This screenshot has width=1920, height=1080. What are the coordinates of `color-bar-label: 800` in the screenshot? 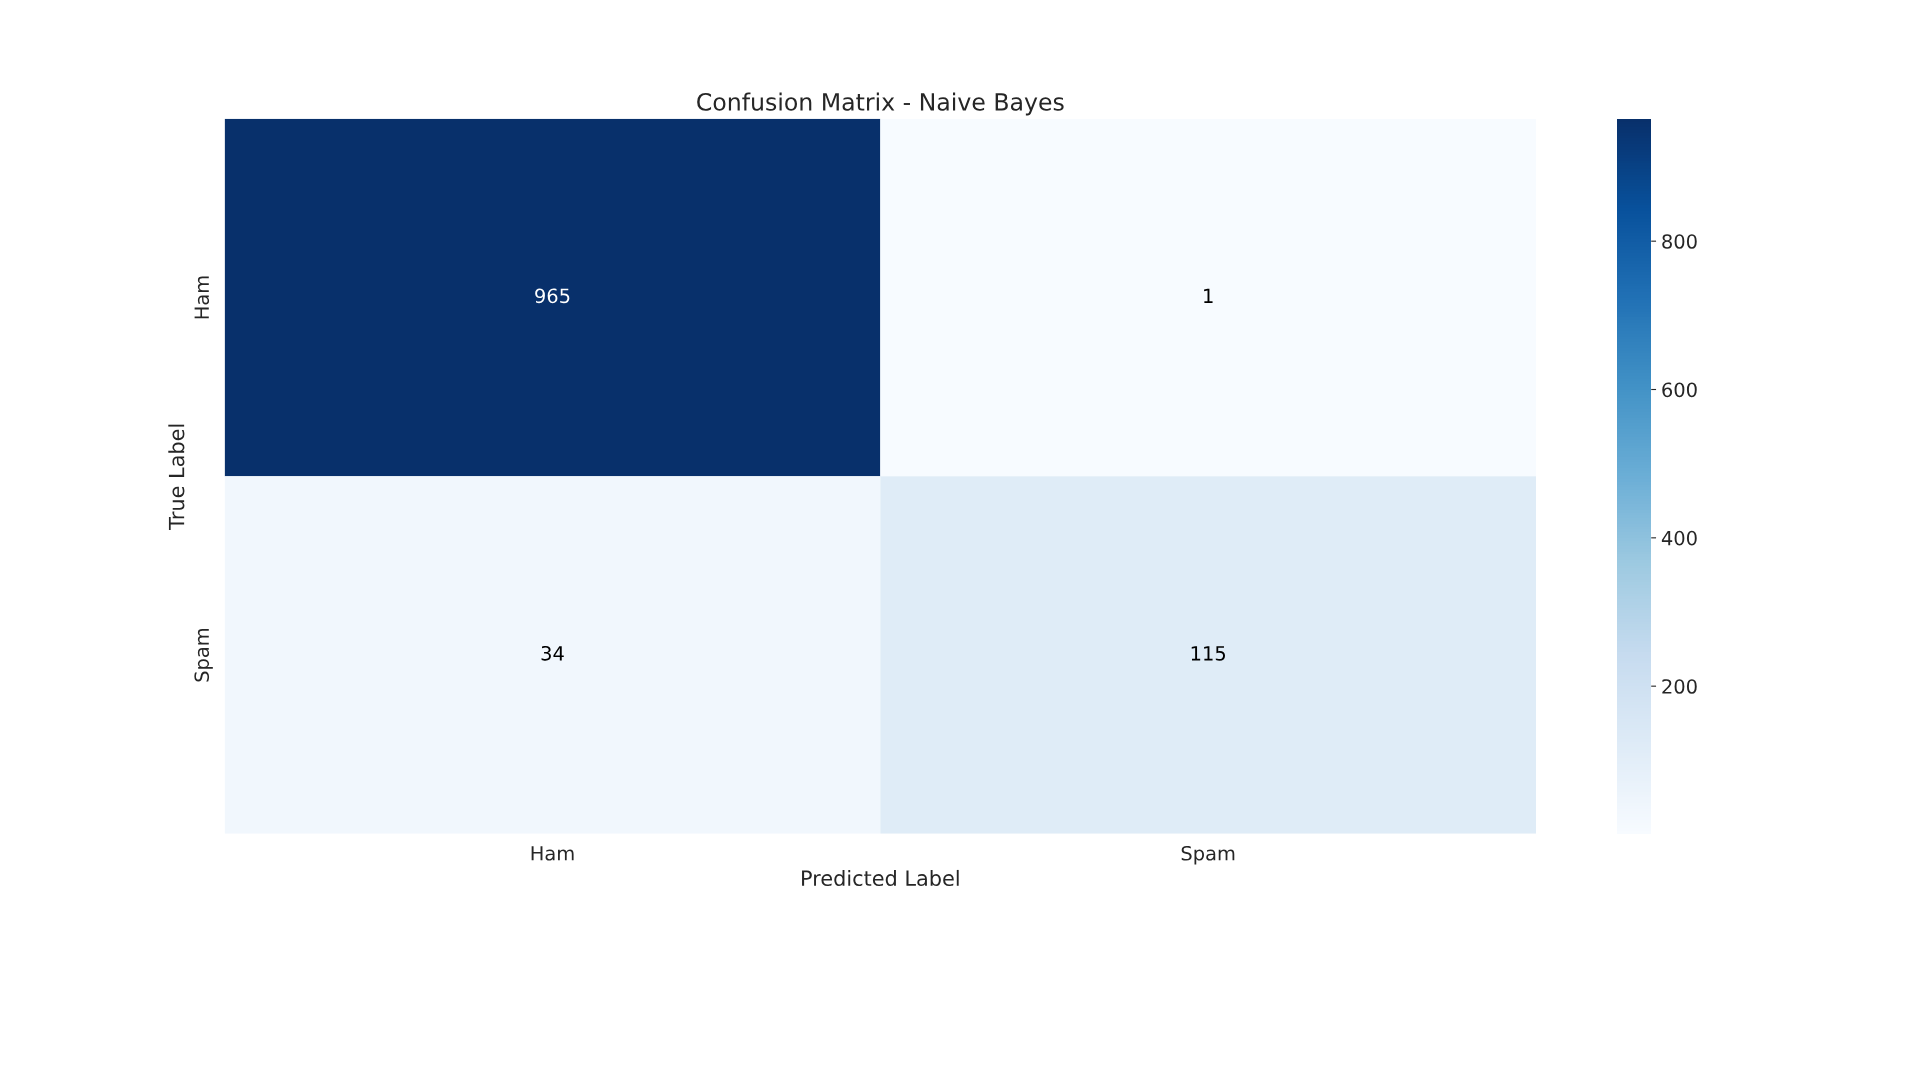 It's located at (1679, 241).